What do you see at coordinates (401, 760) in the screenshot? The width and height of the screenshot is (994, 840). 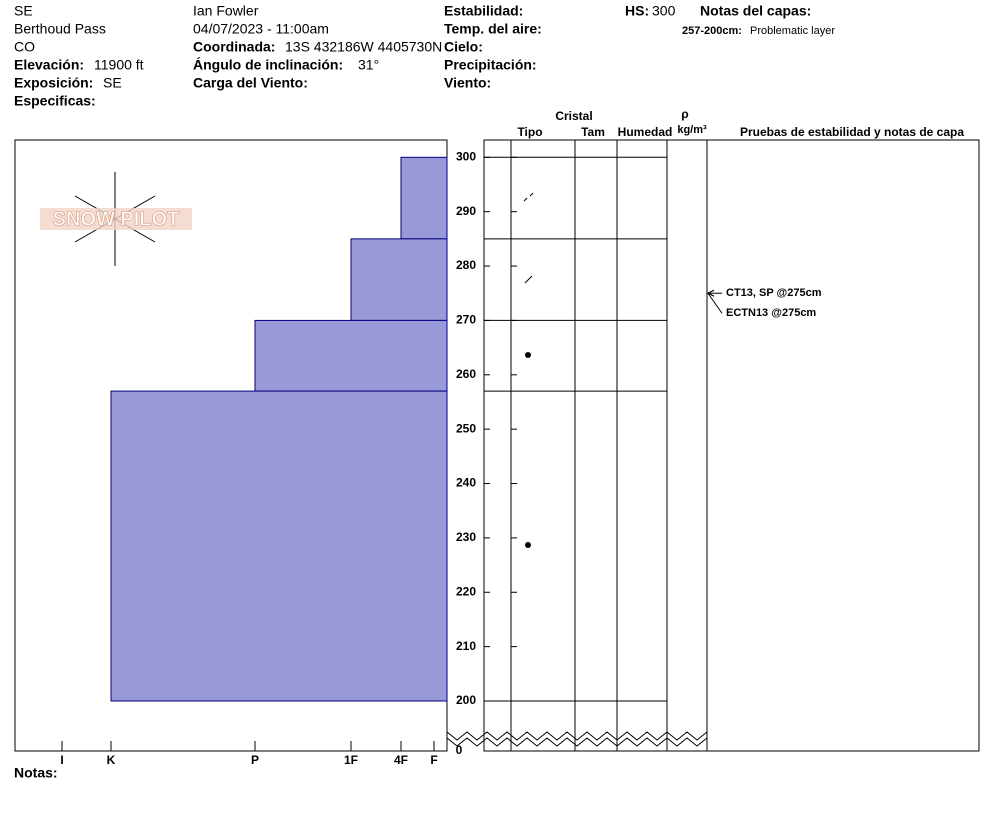 I see `x-tick-label: 4F` at bounding box center [401, 760].